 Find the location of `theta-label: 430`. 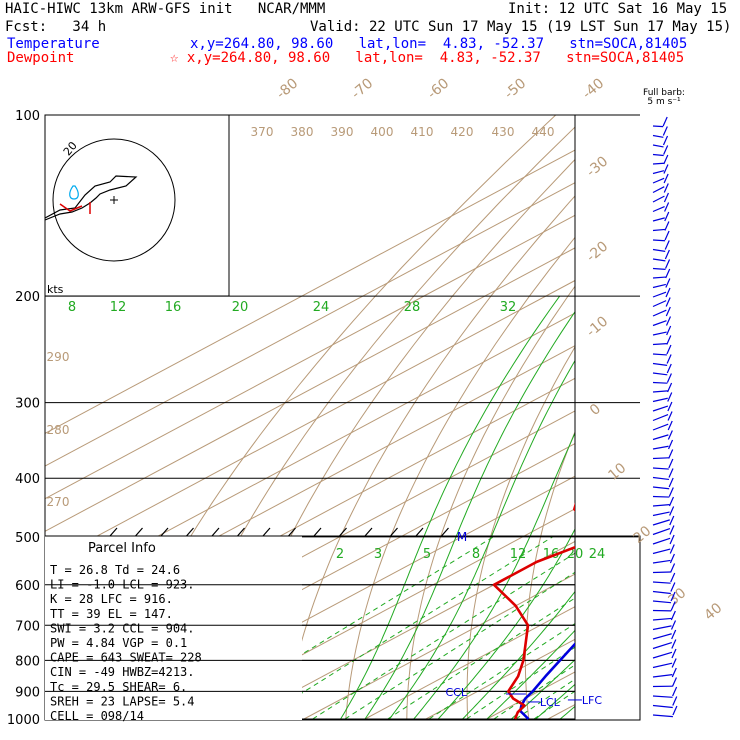

theta-label: 430 is located at coordinates (503, 132).